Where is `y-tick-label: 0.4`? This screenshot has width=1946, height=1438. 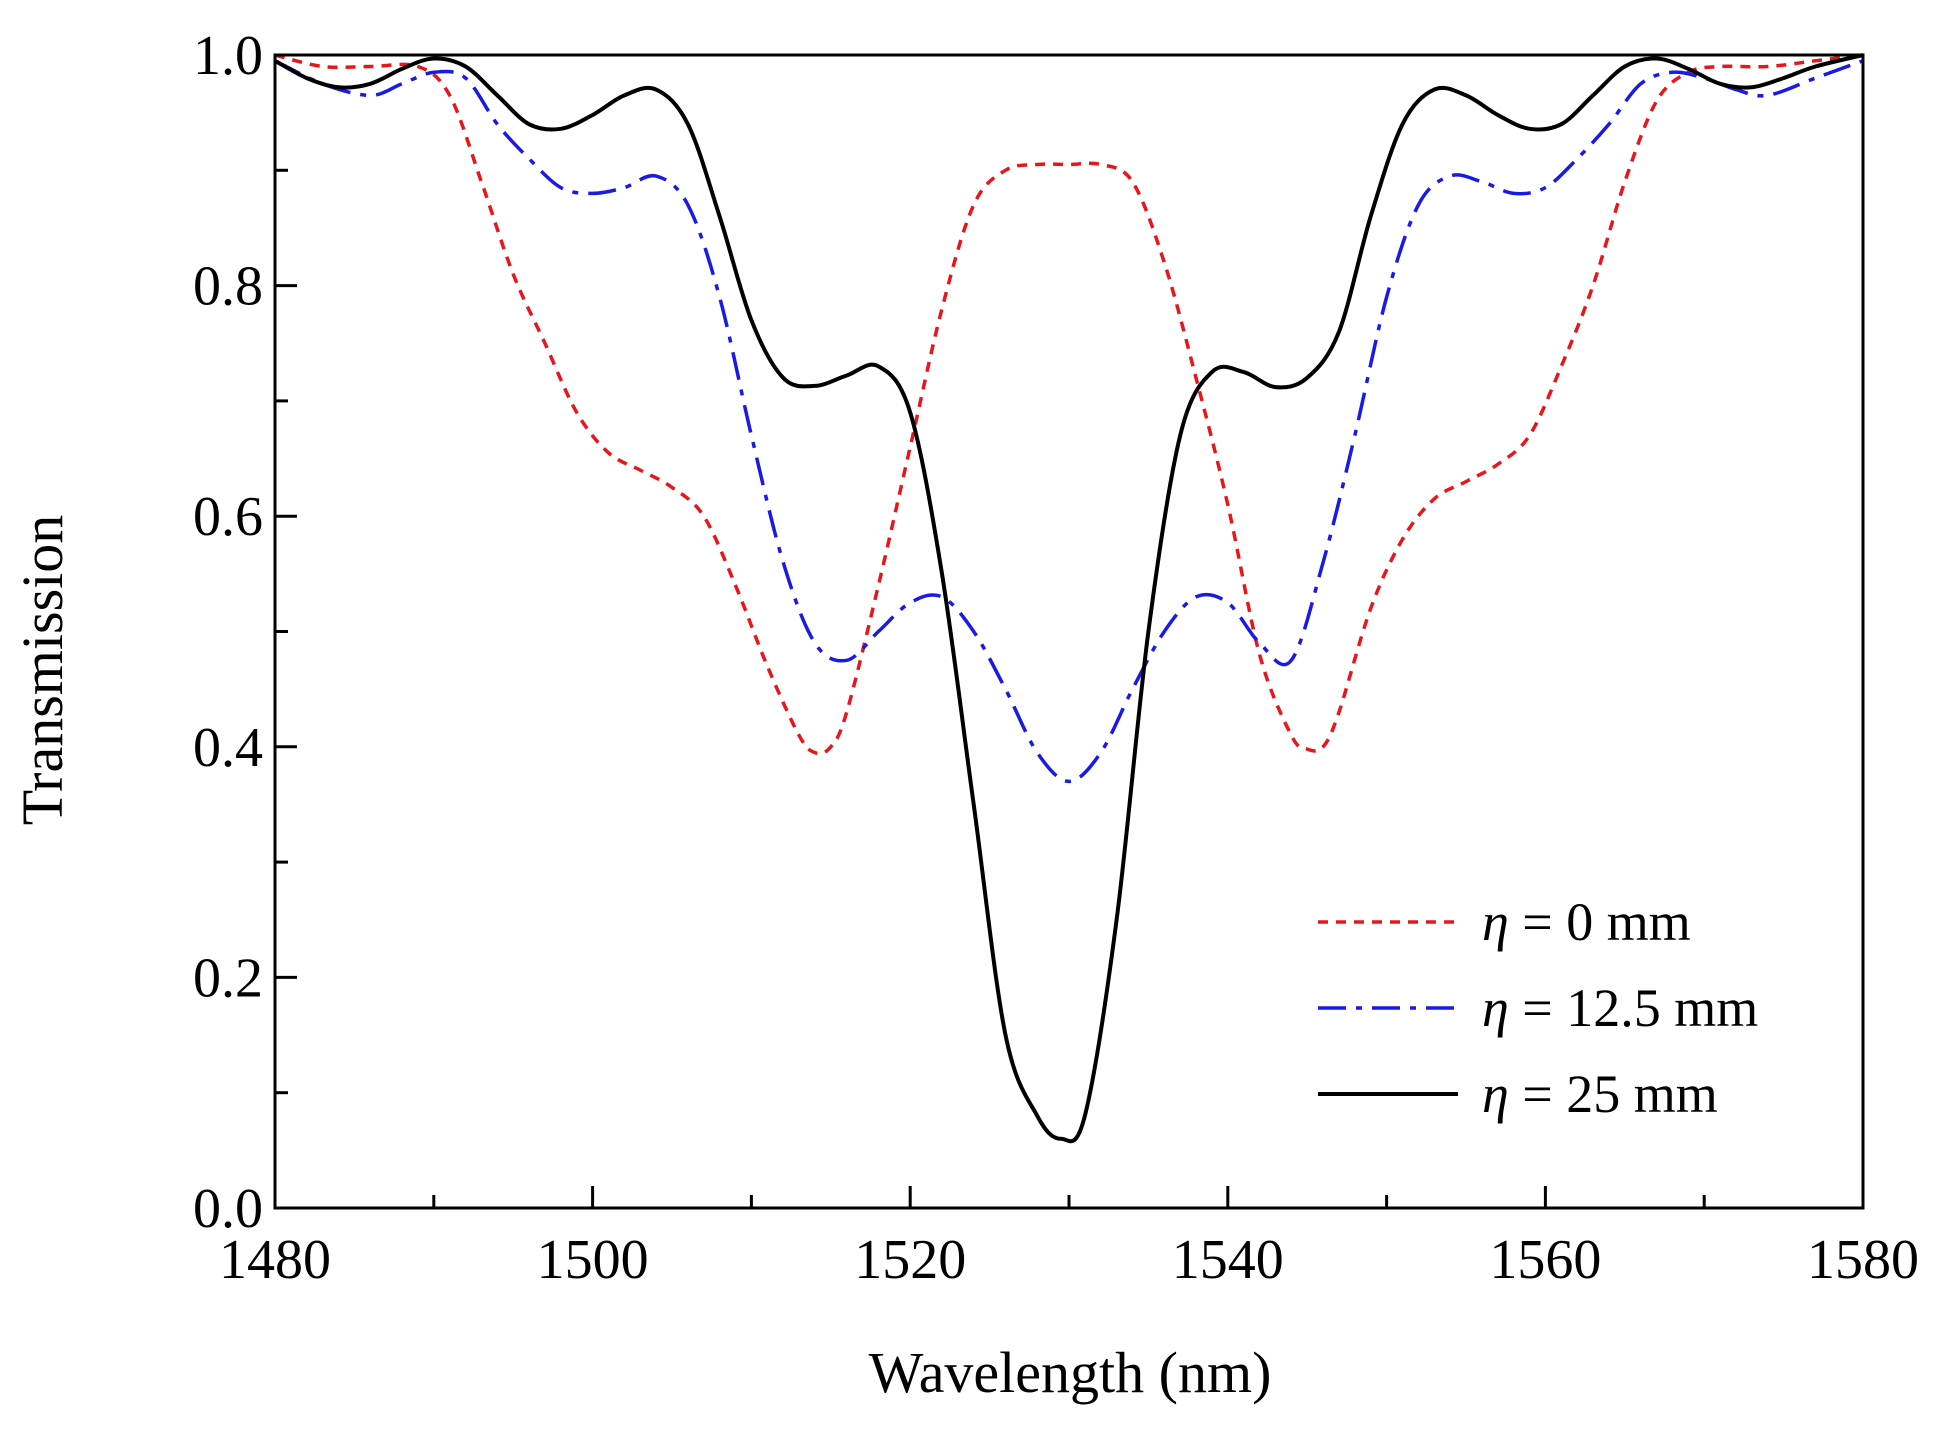 y-tick-label: 0.4 is located at coordinates (228, 748).